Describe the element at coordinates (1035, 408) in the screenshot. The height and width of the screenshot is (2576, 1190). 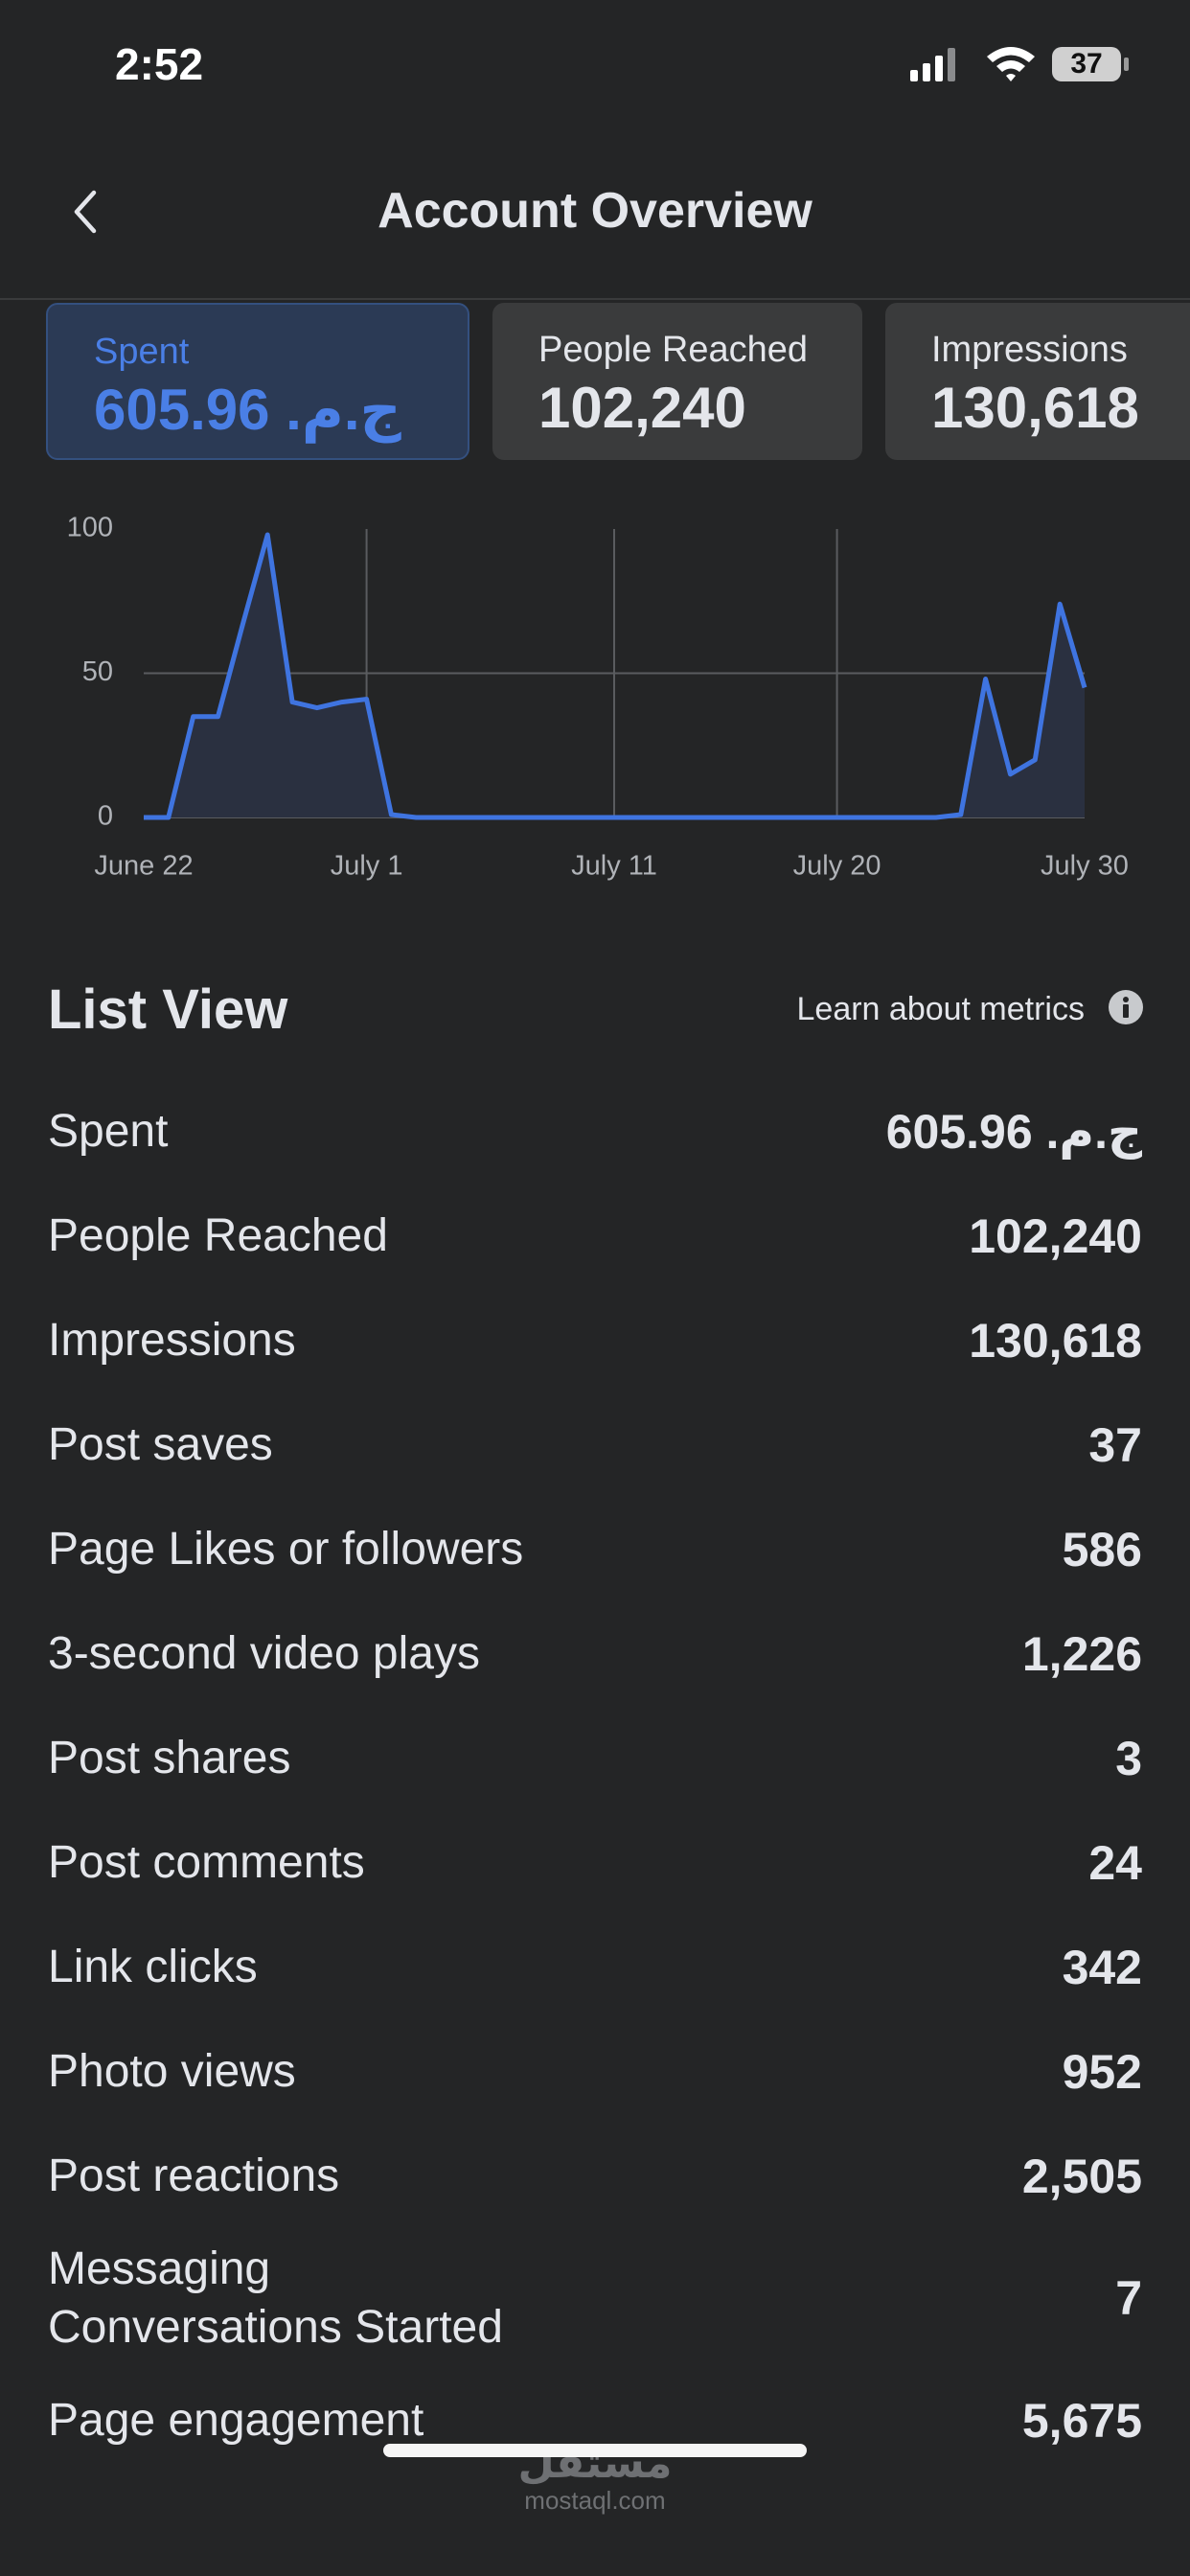
I see `card-value: 130,618` at that location.